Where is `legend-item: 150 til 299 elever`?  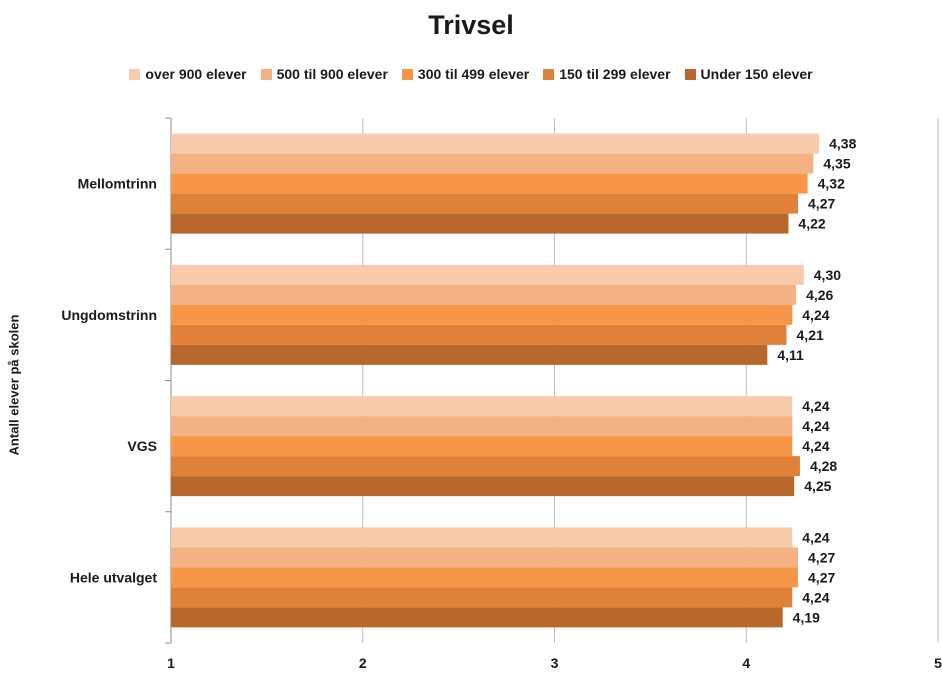
legend-item: 150 til 299 elever is located at coordinates (607, 74).